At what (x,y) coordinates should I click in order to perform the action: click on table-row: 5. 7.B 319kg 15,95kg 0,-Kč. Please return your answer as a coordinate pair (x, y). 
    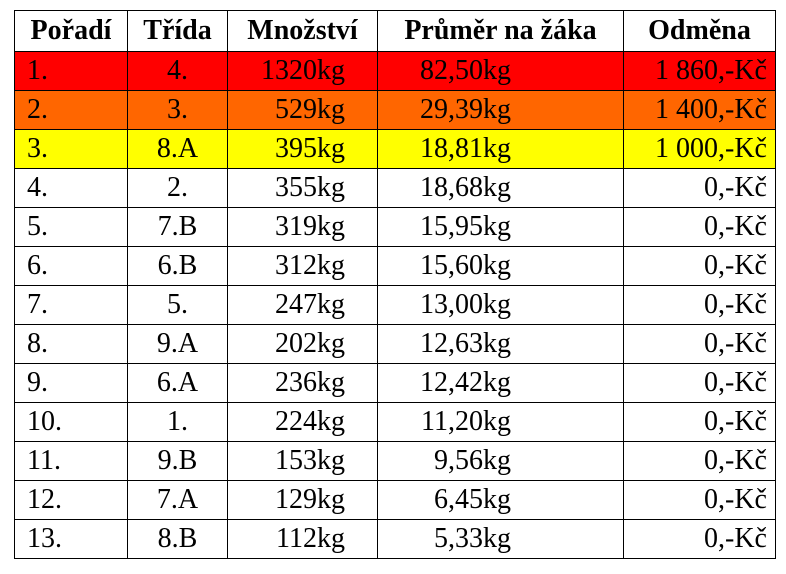
    Looking at the image, I should click on (395, 227).